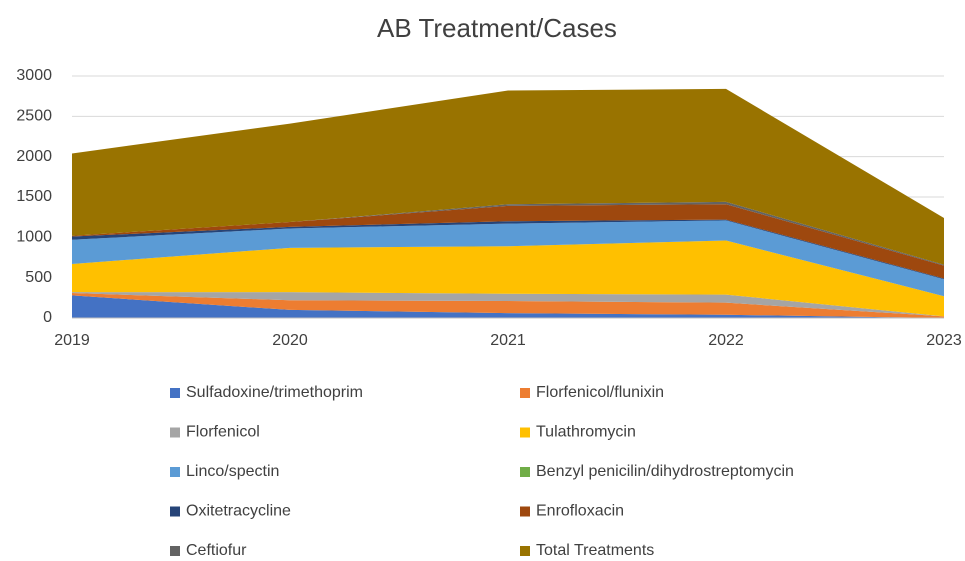  Describe the element at coordinates (238, 511) in the screenshot. I see `legend-label: Oxitetracycline` at that location.